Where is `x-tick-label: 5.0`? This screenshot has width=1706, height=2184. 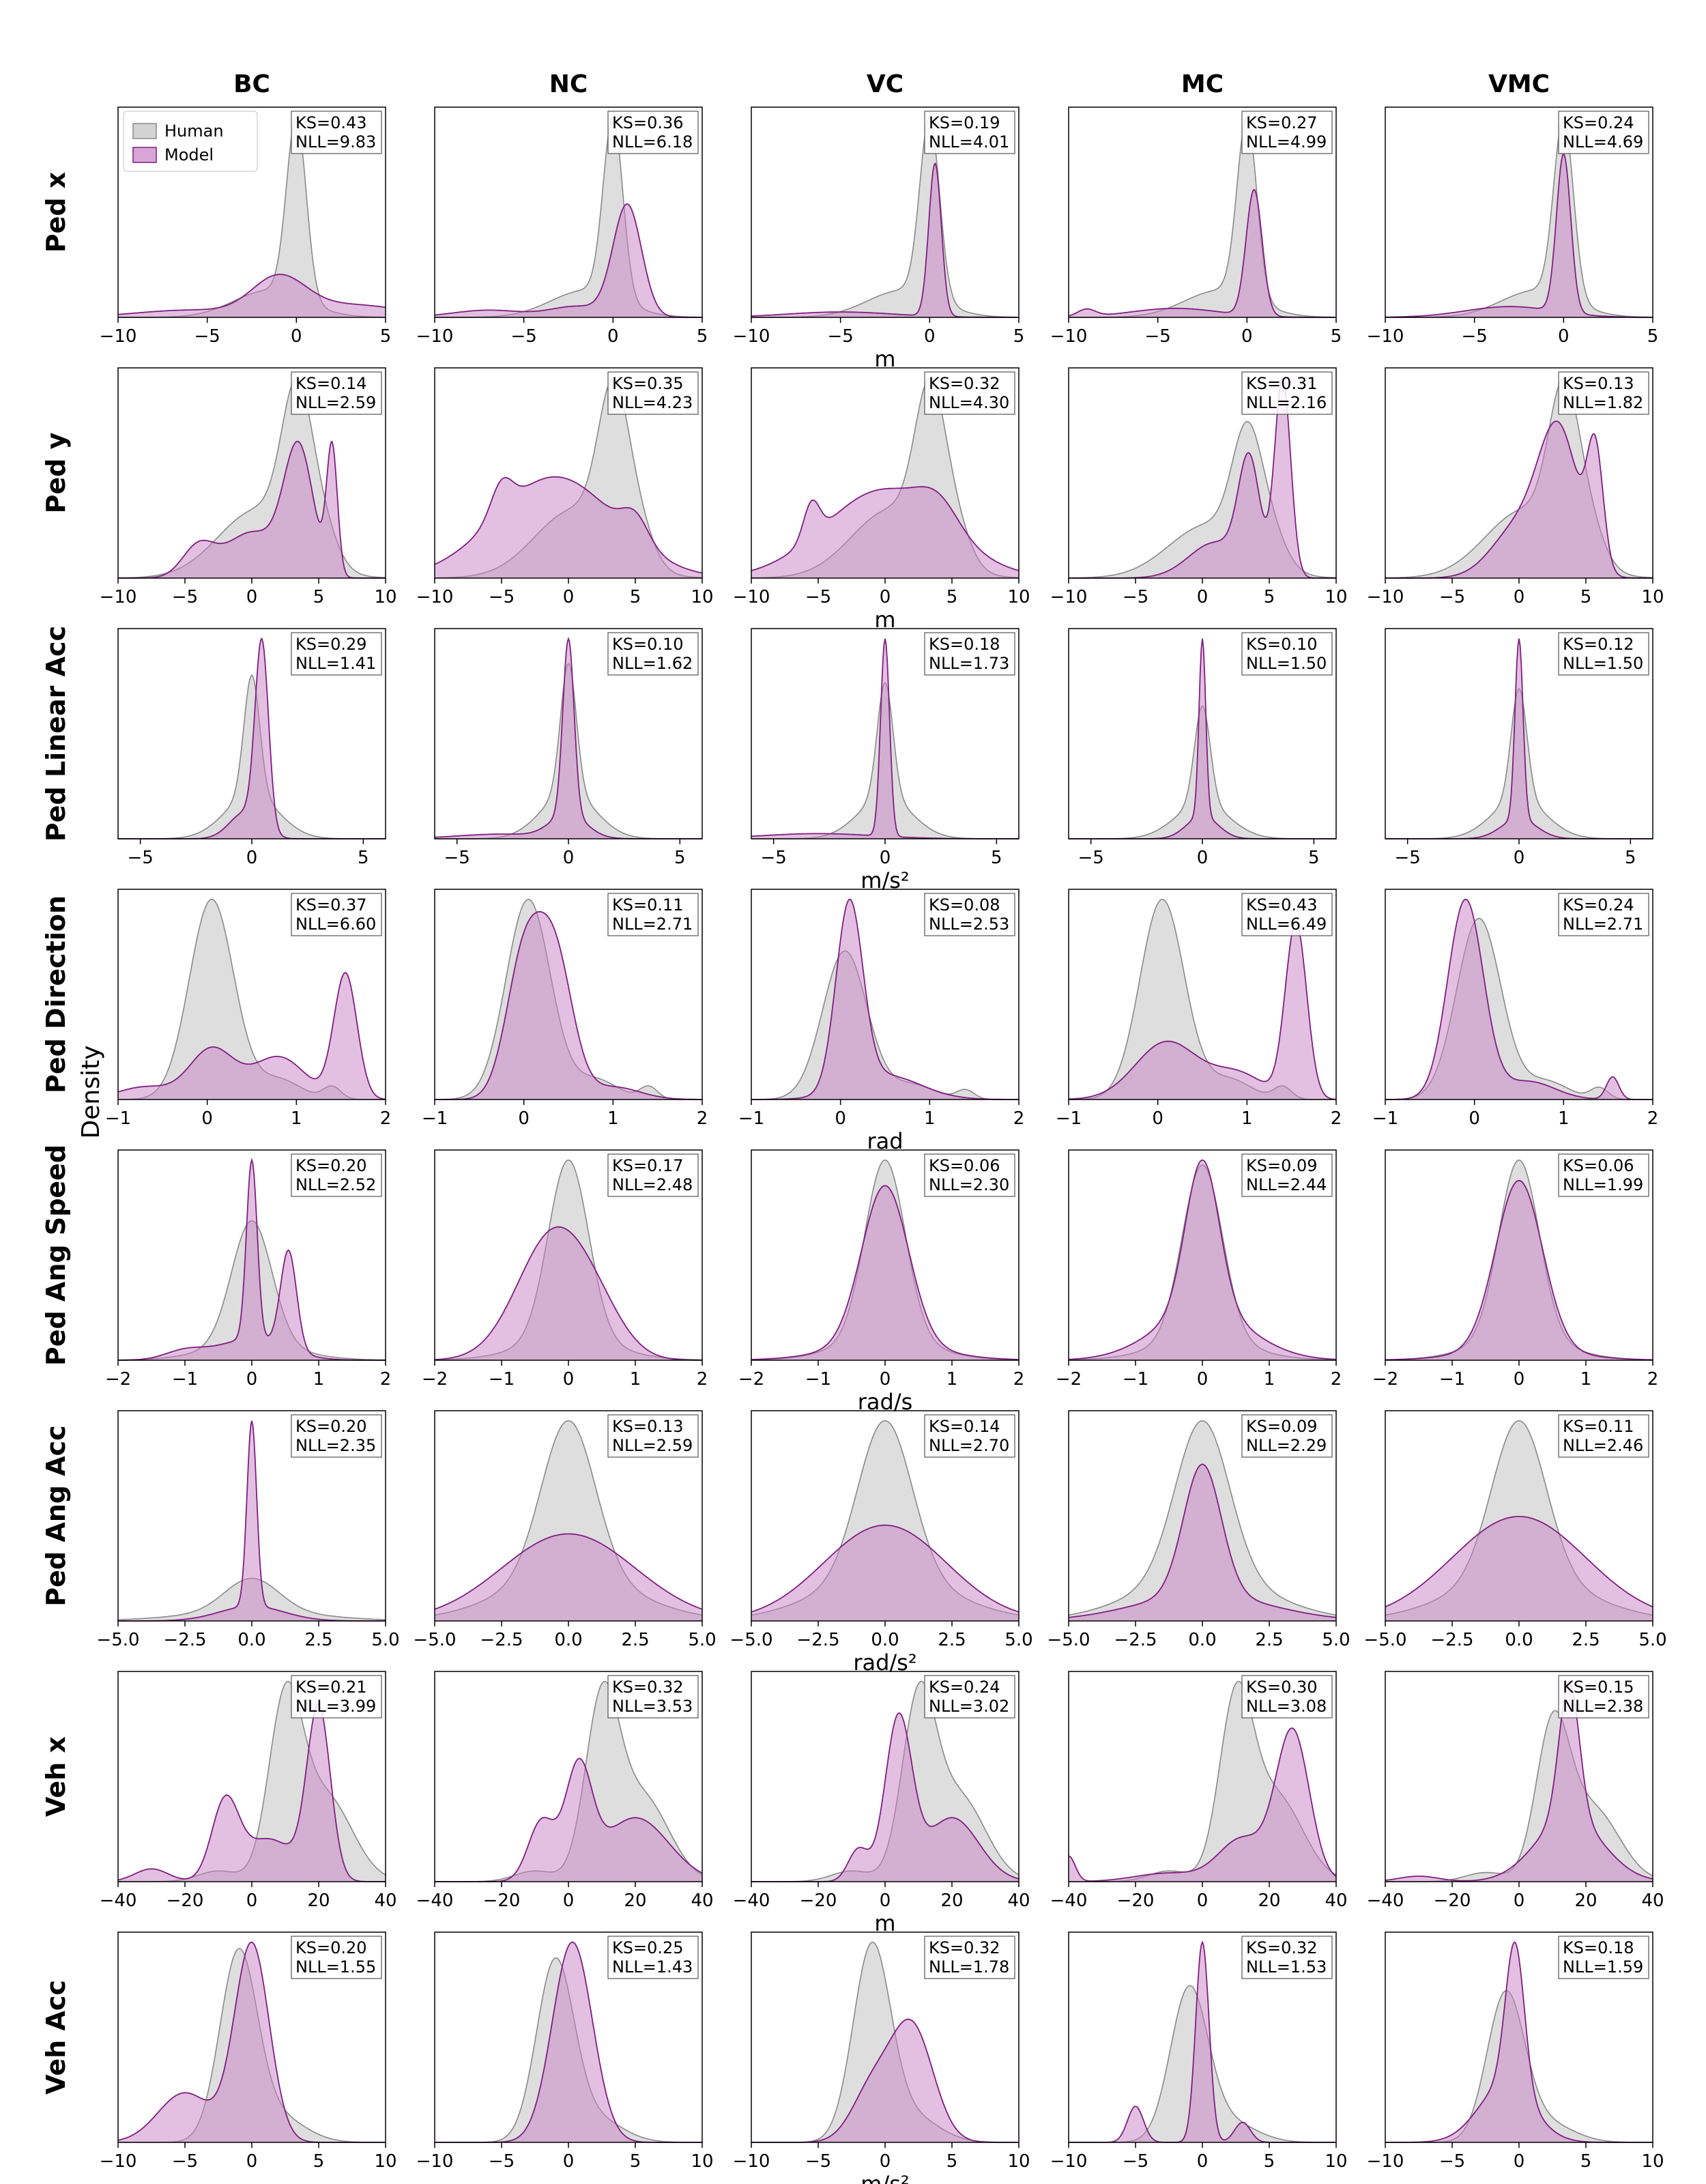 x-tick-label: 5.0 is located at coordinates (1018, 1640).